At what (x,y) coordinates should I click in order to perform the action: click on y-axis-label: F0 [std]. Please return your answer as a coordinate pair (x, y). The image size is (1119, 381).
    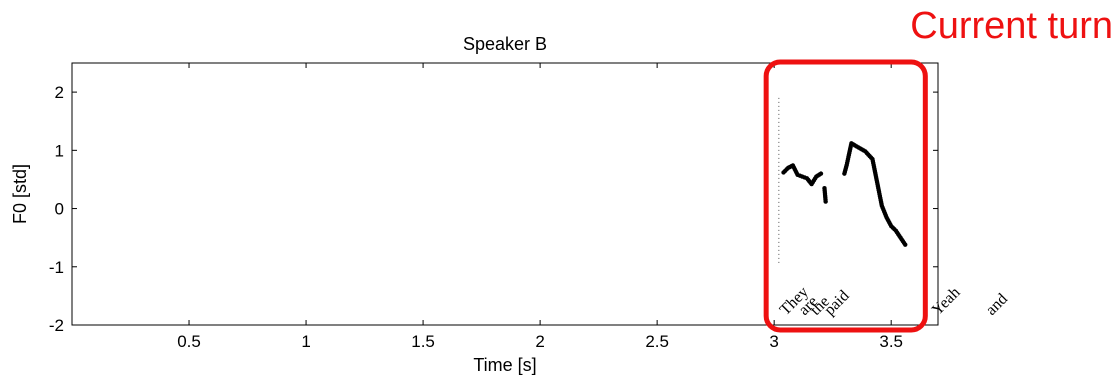
    Looking at the image, I should click on (20, 194).